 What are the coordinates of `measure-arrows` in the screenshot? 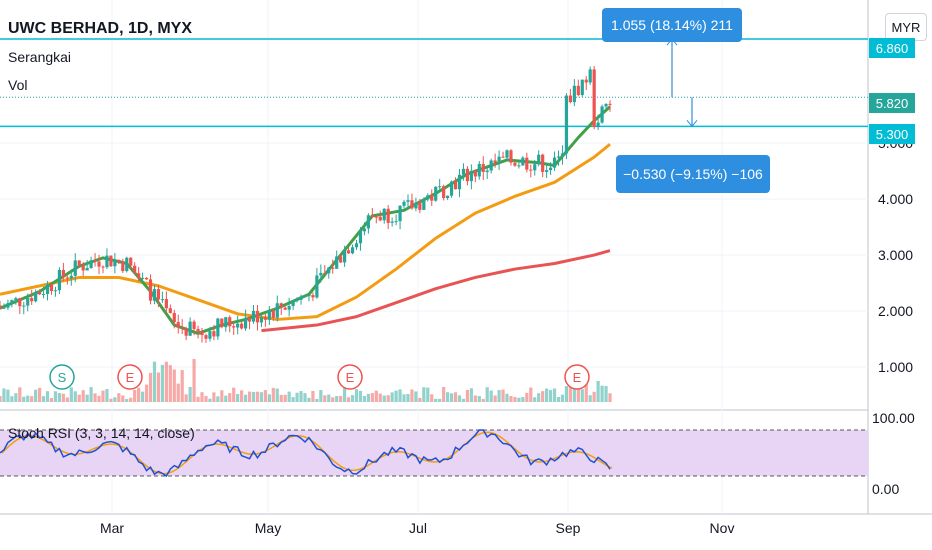 It's located at (682, 83).